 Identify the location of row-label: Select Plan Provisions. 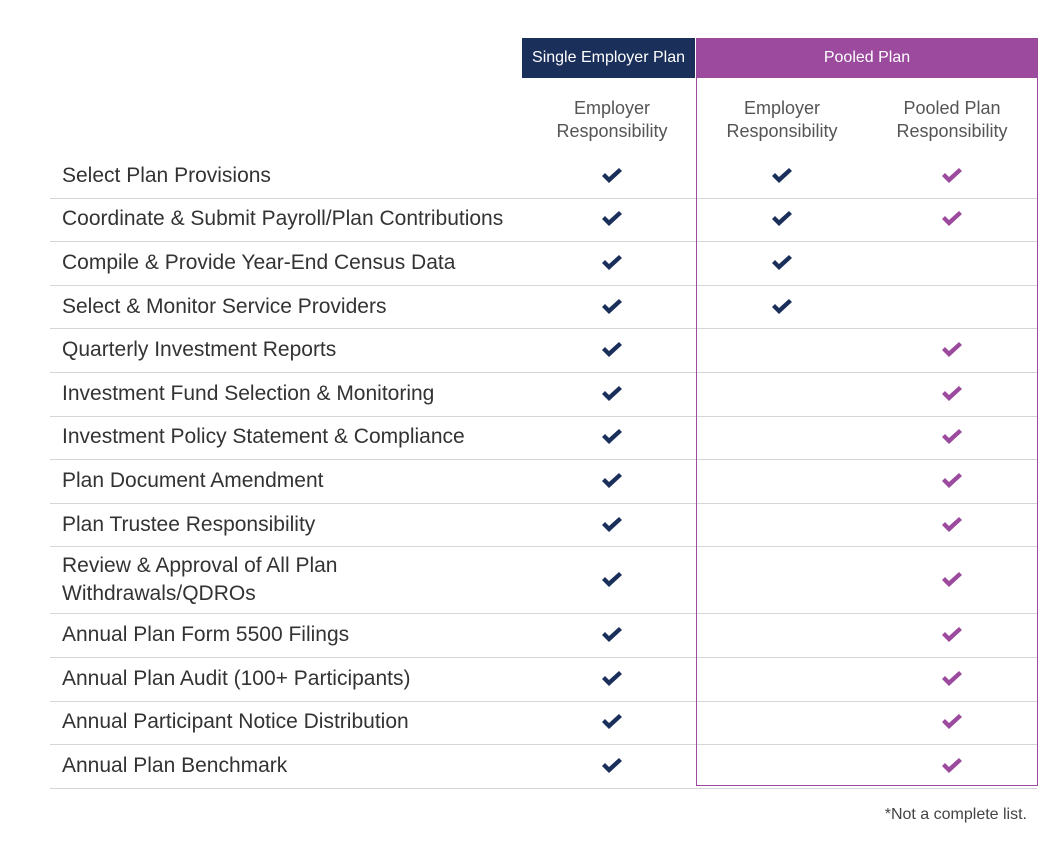
(166, 176).